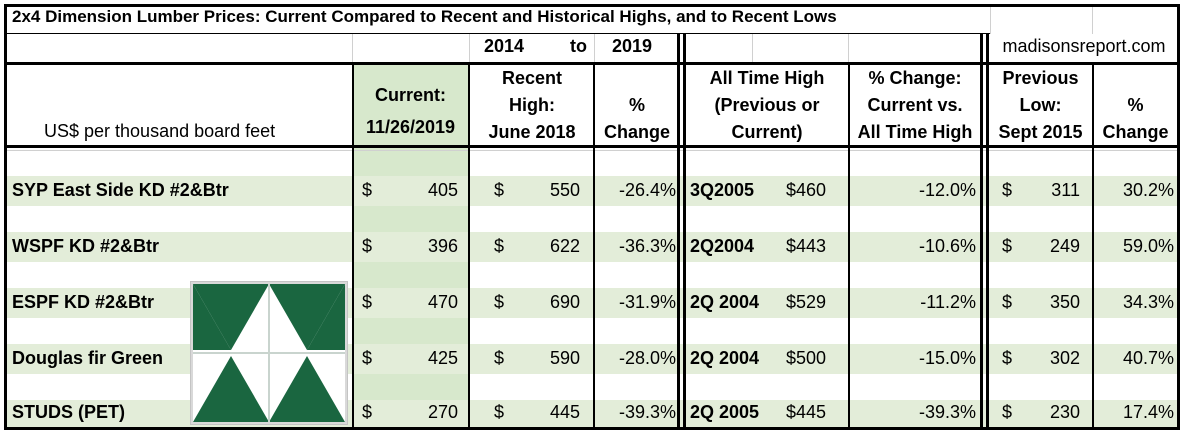 Image resolution: width=1184 pixels, height=432 pixels. I want to click on pct-change-ath: -12.0%, so click(947, 190).